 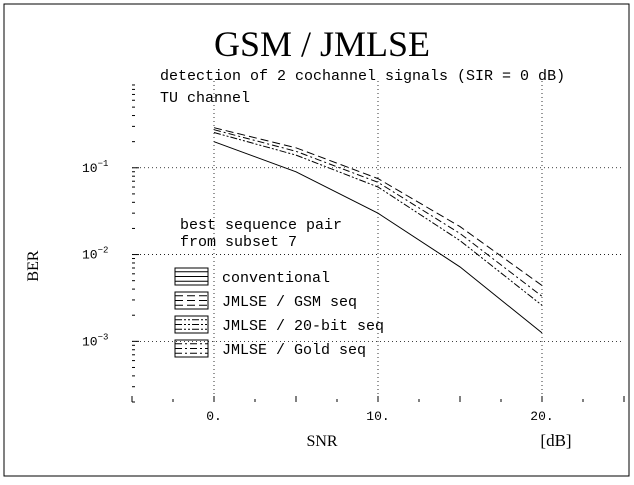 What do you see at coordinates (95, 254) in the screenshot?
I see `y-tick-label: 10⁻²` at bounding box center [95, 254].